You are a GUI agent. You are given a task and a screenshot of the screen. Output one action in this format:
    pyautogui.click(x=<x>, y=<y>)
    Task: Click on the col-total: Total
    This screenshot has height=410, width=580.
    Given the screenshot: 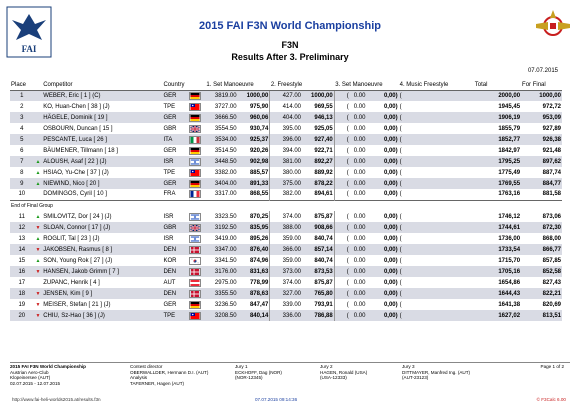 What is the action you would take?
    pyautogui.click(x=497, y=85)
    